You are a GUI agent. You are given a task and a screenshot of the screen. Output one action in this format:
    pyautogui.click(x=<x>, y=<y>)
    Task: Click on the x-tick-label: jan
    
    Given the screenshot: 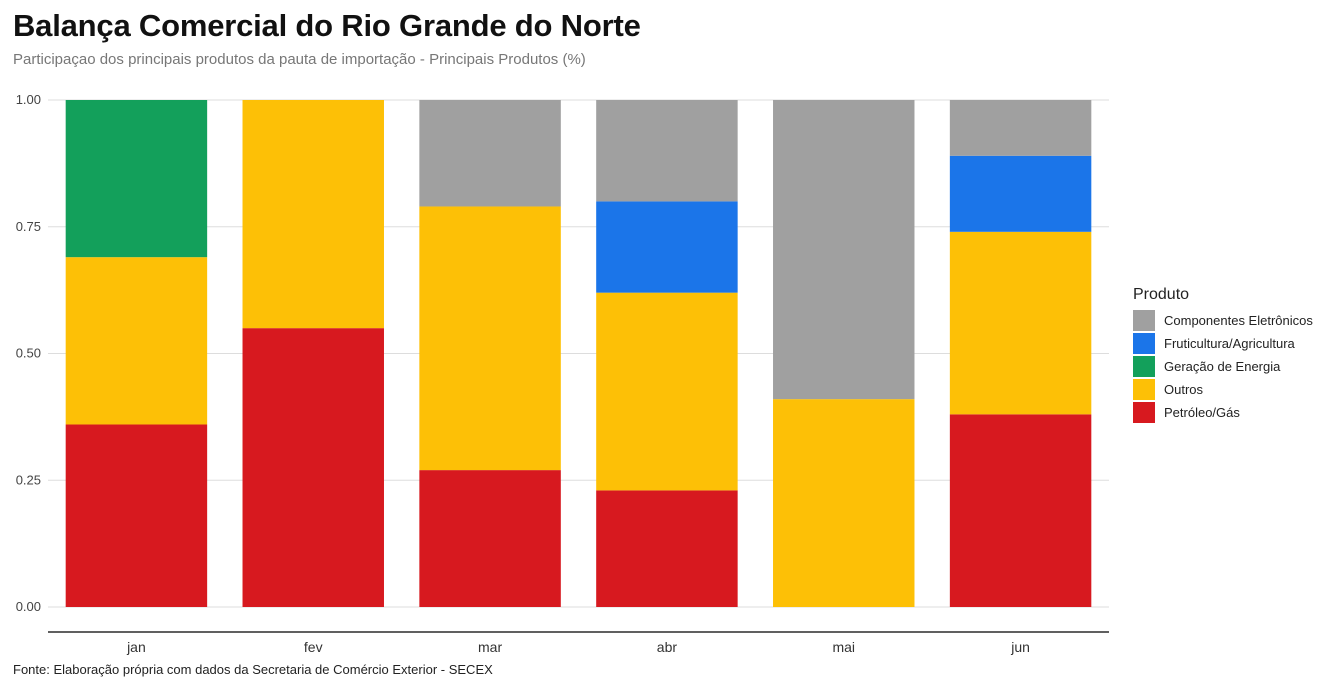 What is the action you would take?
    pyautogui.click(x=136, y=647)
    